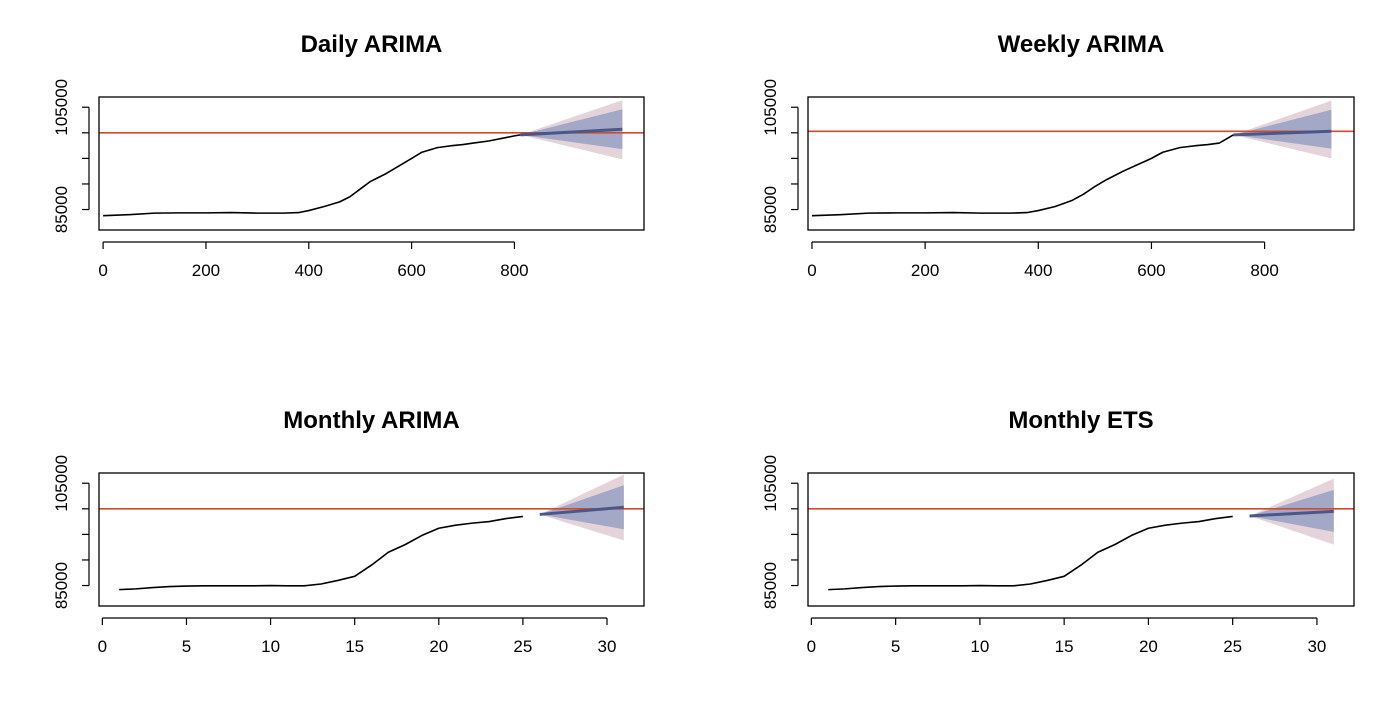 The height and width of the screenshot is (724, 1400). Describe the element at coordinates (1081, 44) in the screenshot. I see `chart-title: Weekly ARIMA` at that location.